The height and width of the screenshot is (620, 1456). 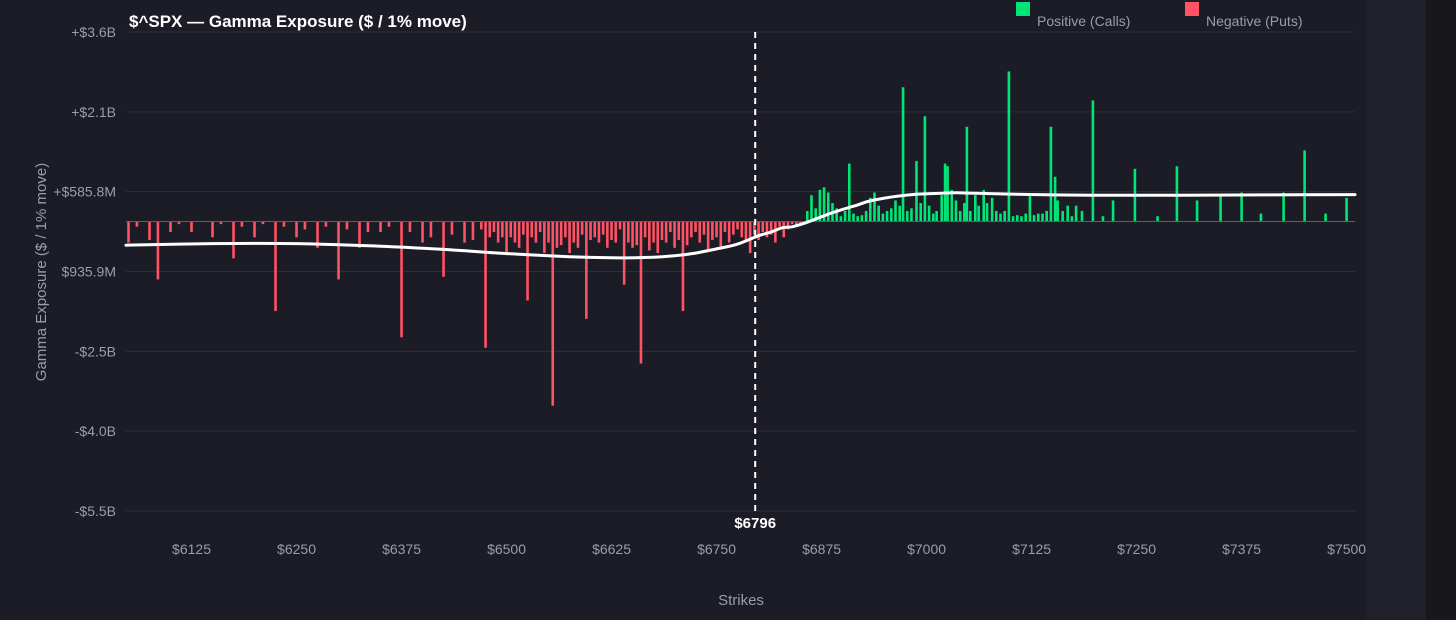 What do you see at coordinates (1241, 549) in the screenshot?
I see `x-tick-label: $7375` at bounding box center [1241, 549].